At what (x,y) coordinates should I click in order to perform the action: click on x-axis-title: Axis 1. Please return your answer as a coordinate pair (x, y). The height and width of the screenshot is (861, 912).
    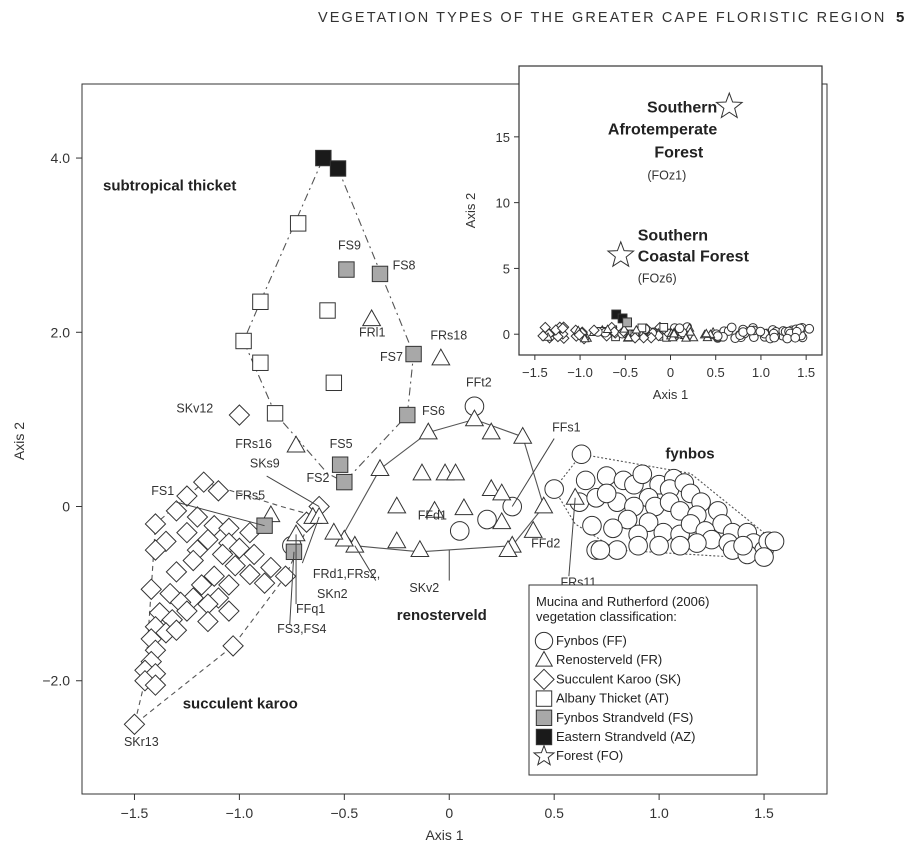
    Looking at the image, I should click on (444, 835).